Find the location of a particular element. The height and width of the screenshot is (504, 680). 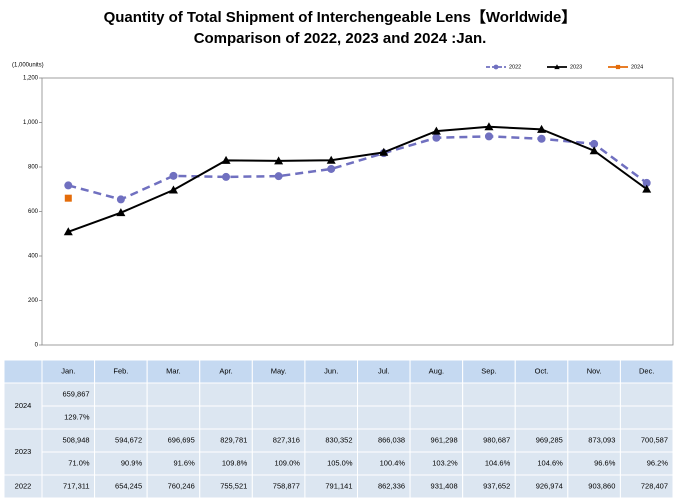

table-value: 700,587 is located at coordinates (654, 439).